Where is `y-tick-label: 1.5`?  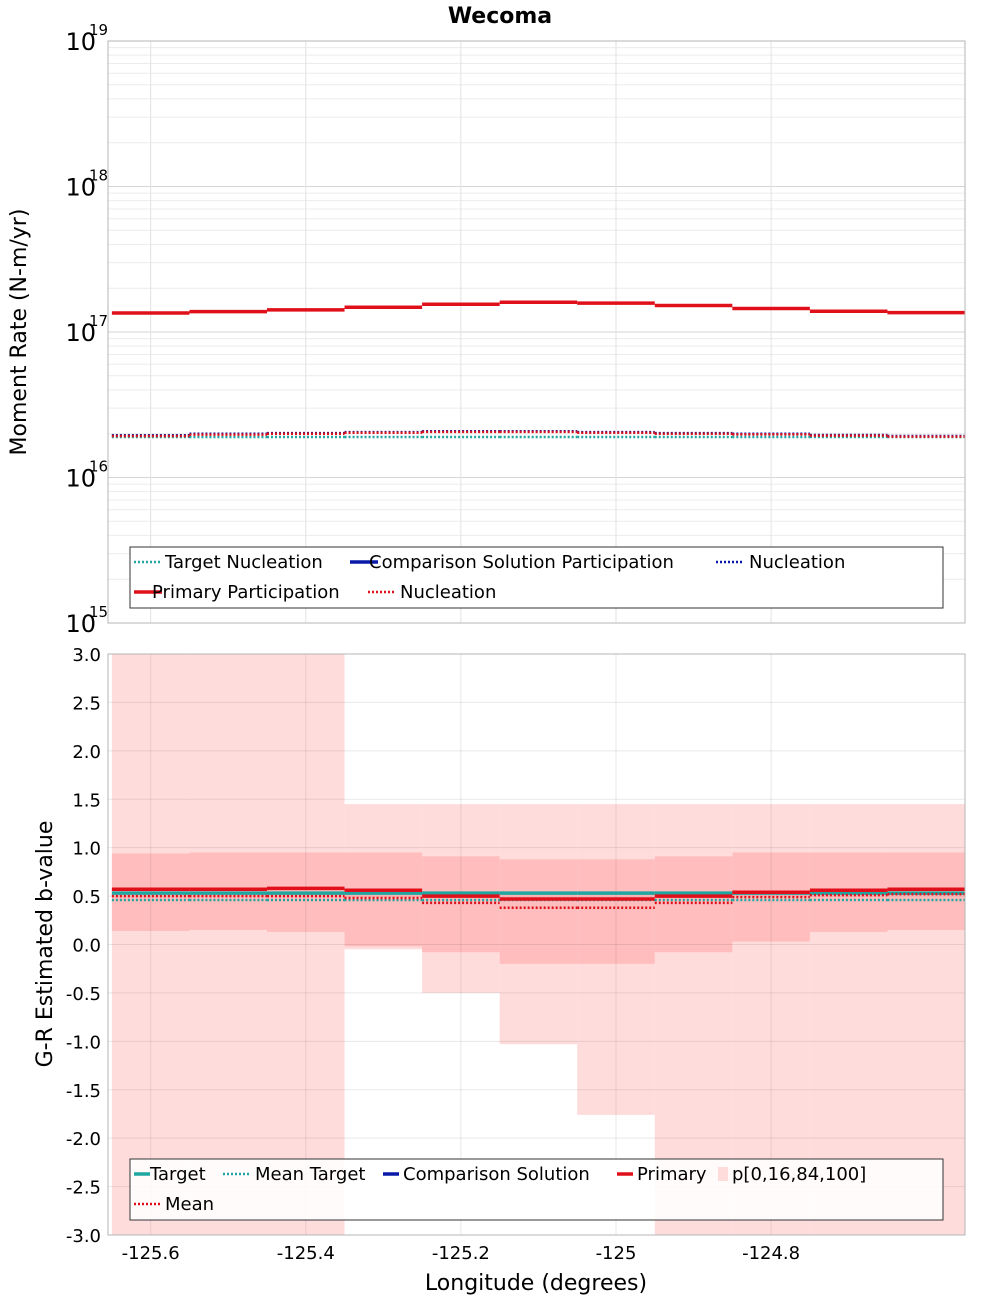
y-tick-label: 1.5 is located at coordinates (86, 800).